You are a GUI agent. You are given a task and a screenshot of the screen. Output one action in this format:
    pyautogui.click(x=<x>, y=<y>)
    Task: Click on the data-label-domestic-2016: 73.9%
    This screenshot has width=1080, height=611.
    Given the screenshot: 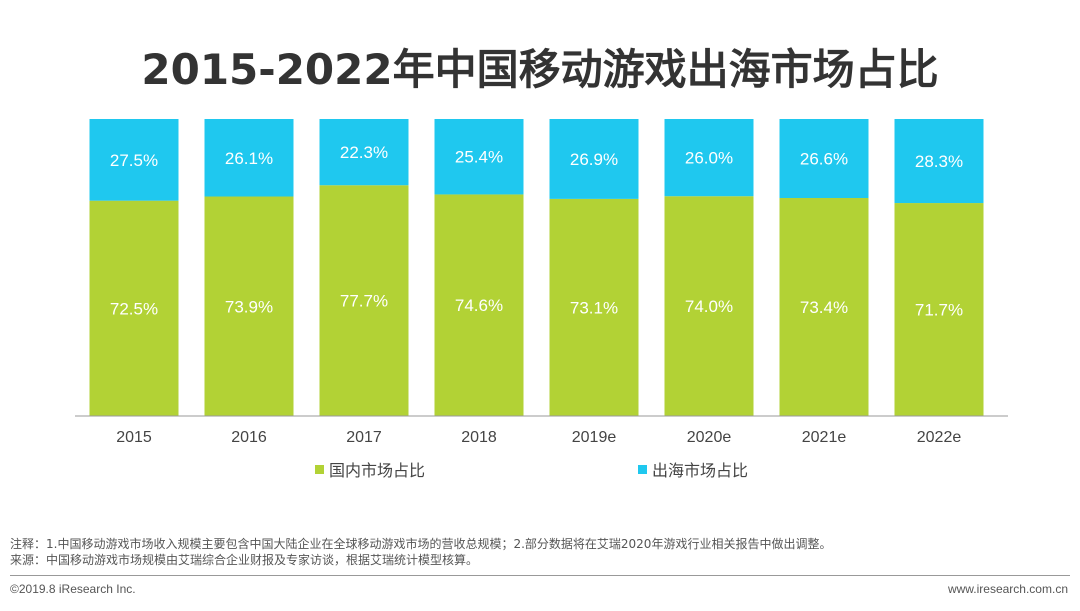 What is the action you would take?
    pyautogui.click(x=249, y=306)
    